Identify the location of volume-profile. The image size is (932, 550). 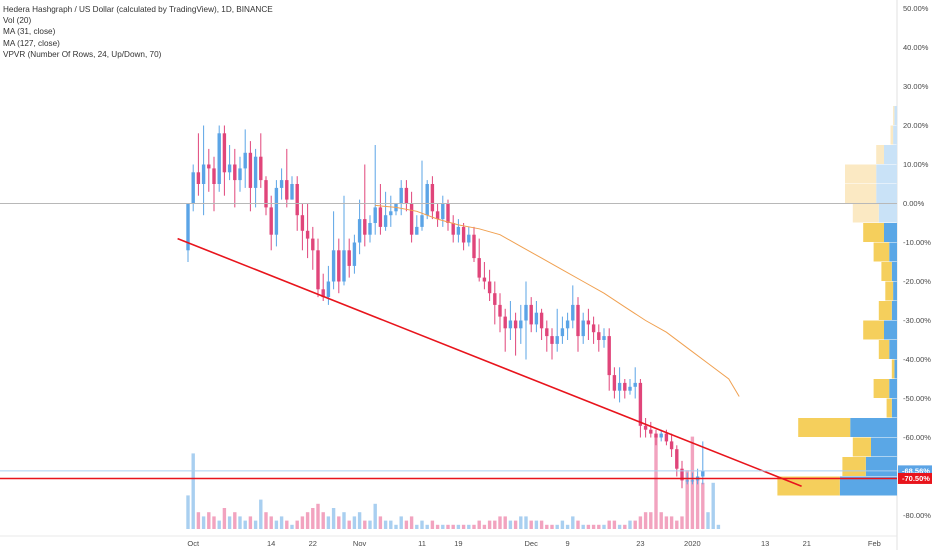
(837, 301).